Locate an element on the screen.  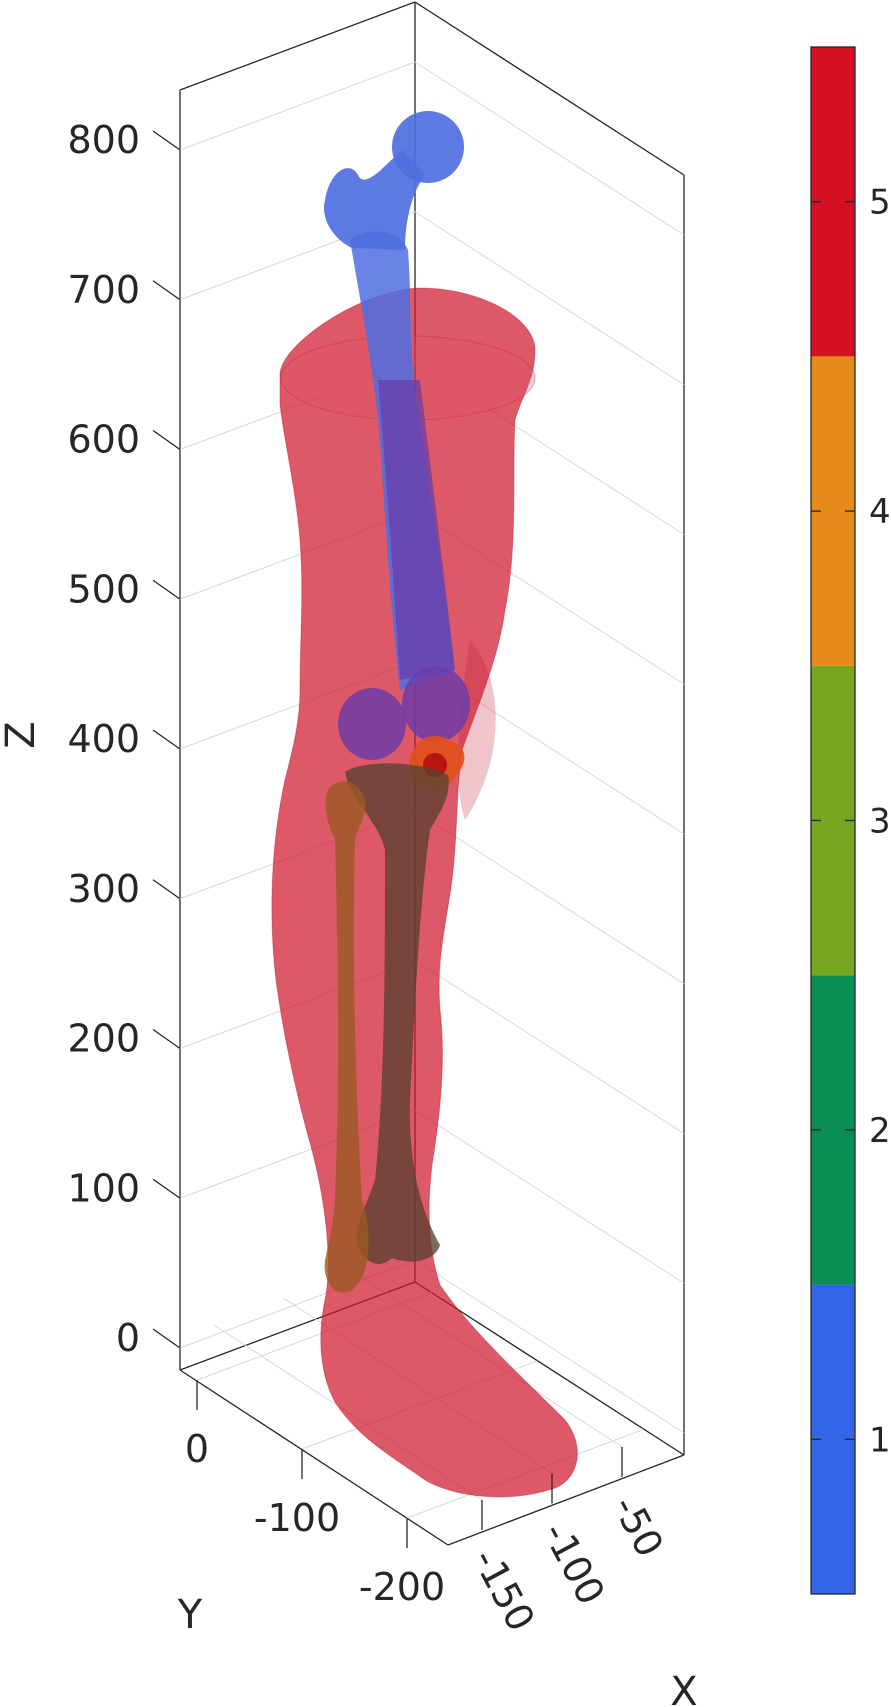
z-tick-label: 100 is located at coordinates (103, 1188).